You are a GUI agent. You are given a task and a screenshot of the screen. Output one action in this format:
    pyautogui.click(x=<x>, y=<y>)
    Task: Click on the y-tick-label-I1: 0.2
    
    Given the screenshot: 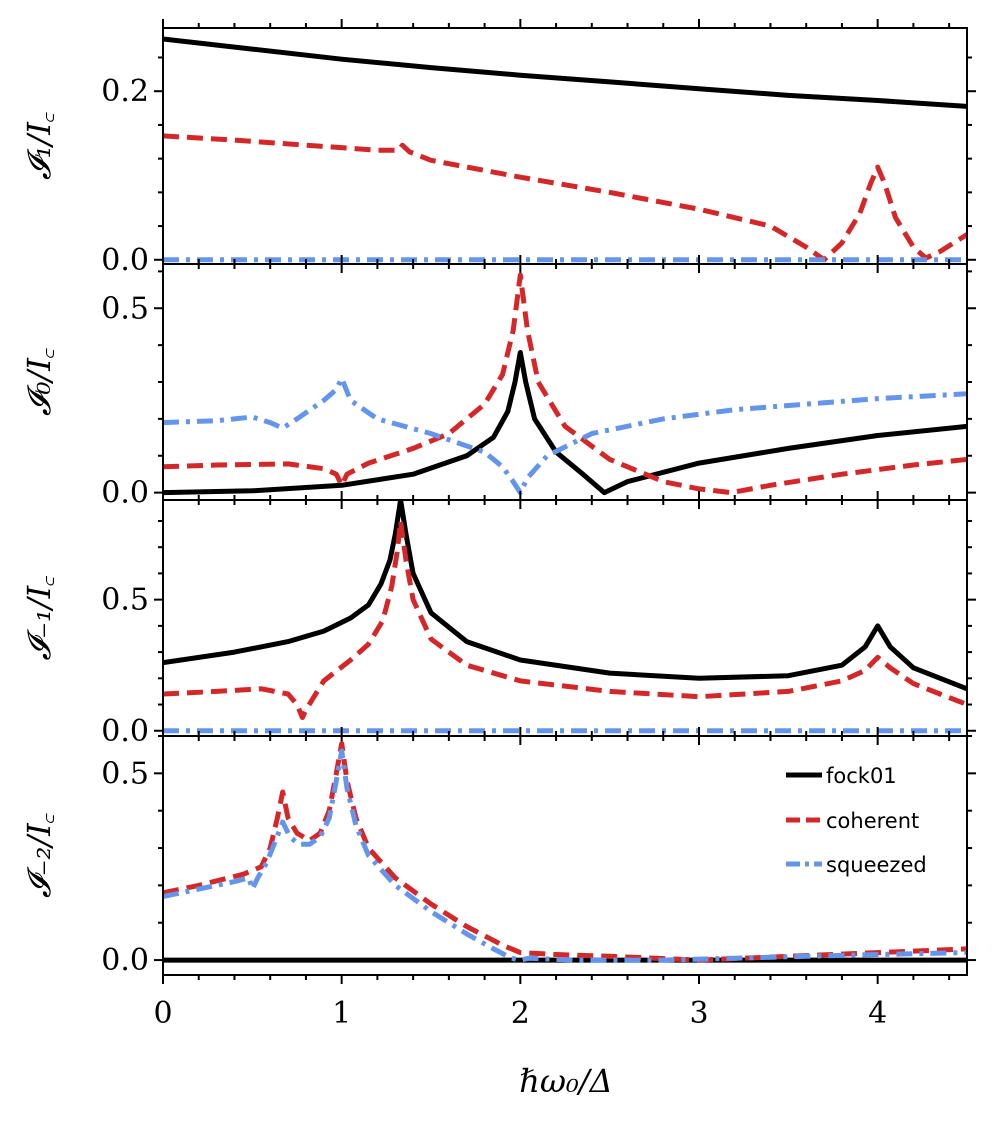 What is the action you would take?
    pyautogui.click(x=125, y=91)
    